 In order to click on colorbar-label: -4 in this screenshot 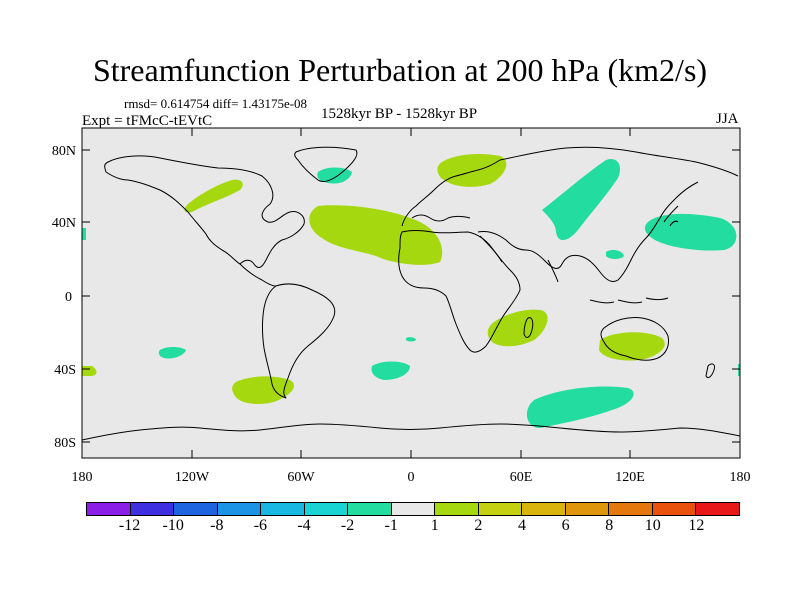, I will do `click(304, 525)`.